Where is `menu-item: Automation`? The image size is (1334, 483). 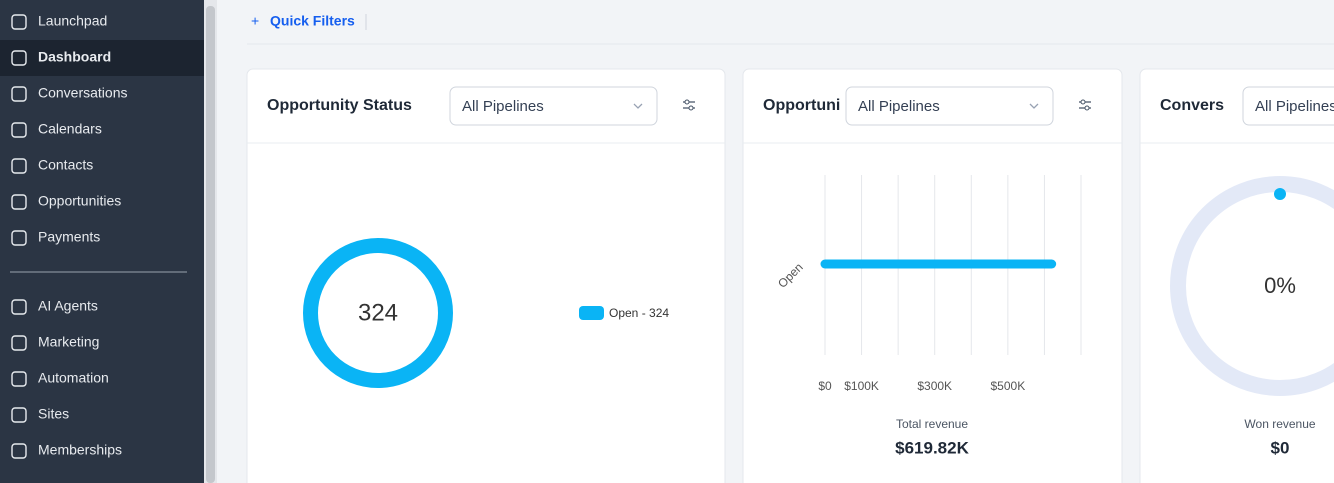
menu-item: Automation is located at coordinates (73, 378).